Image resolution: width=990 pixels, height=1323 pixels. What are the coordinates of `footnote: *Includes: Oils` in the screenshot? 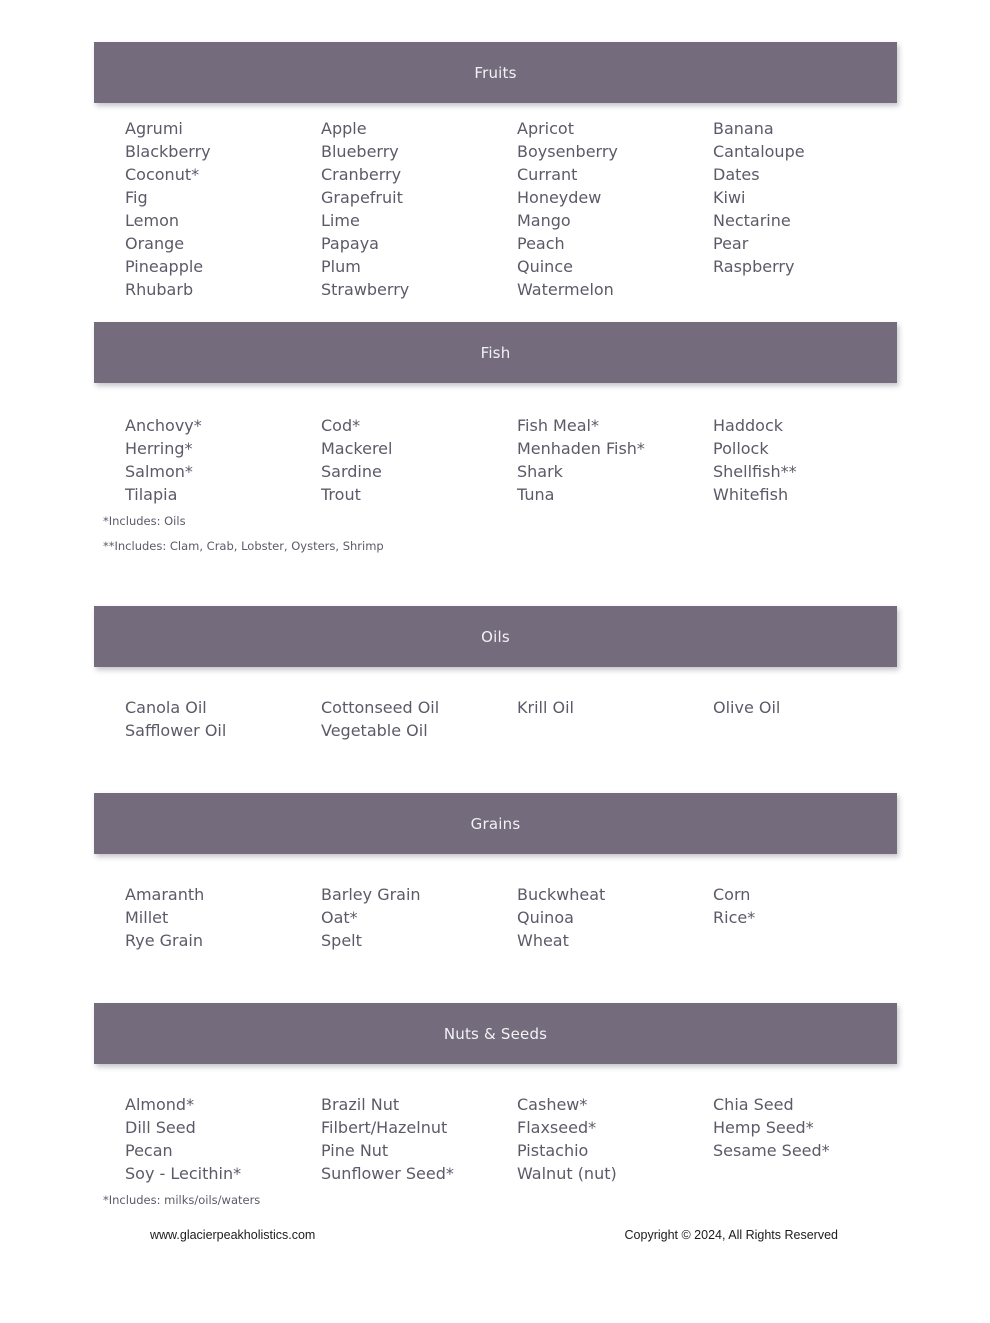 It's located at (144, 521).